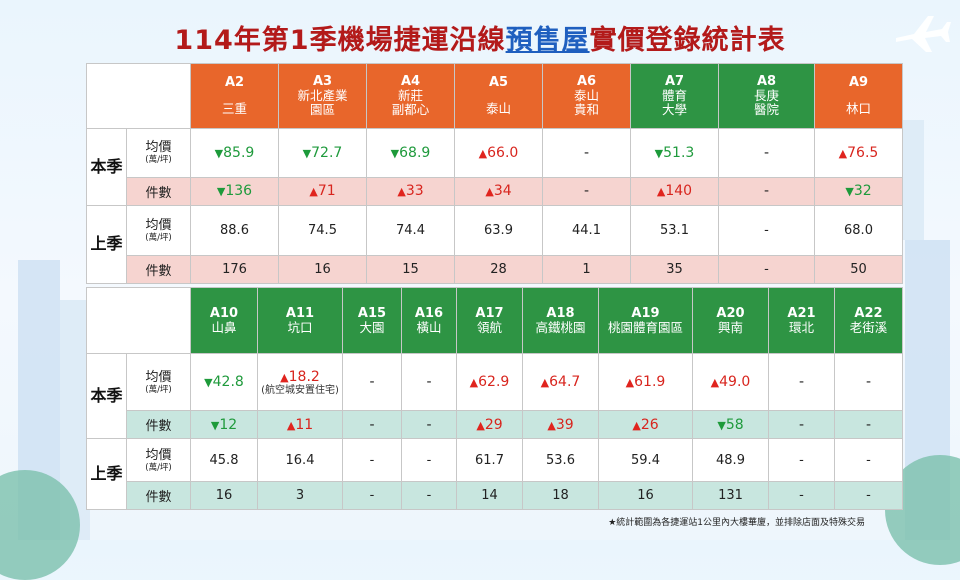 Image resolution: width=960 pixels, height=580 pixels. Describe the element at coordinates (429, 327) in the screenshot. I see `station-name: 橫山` at that location.